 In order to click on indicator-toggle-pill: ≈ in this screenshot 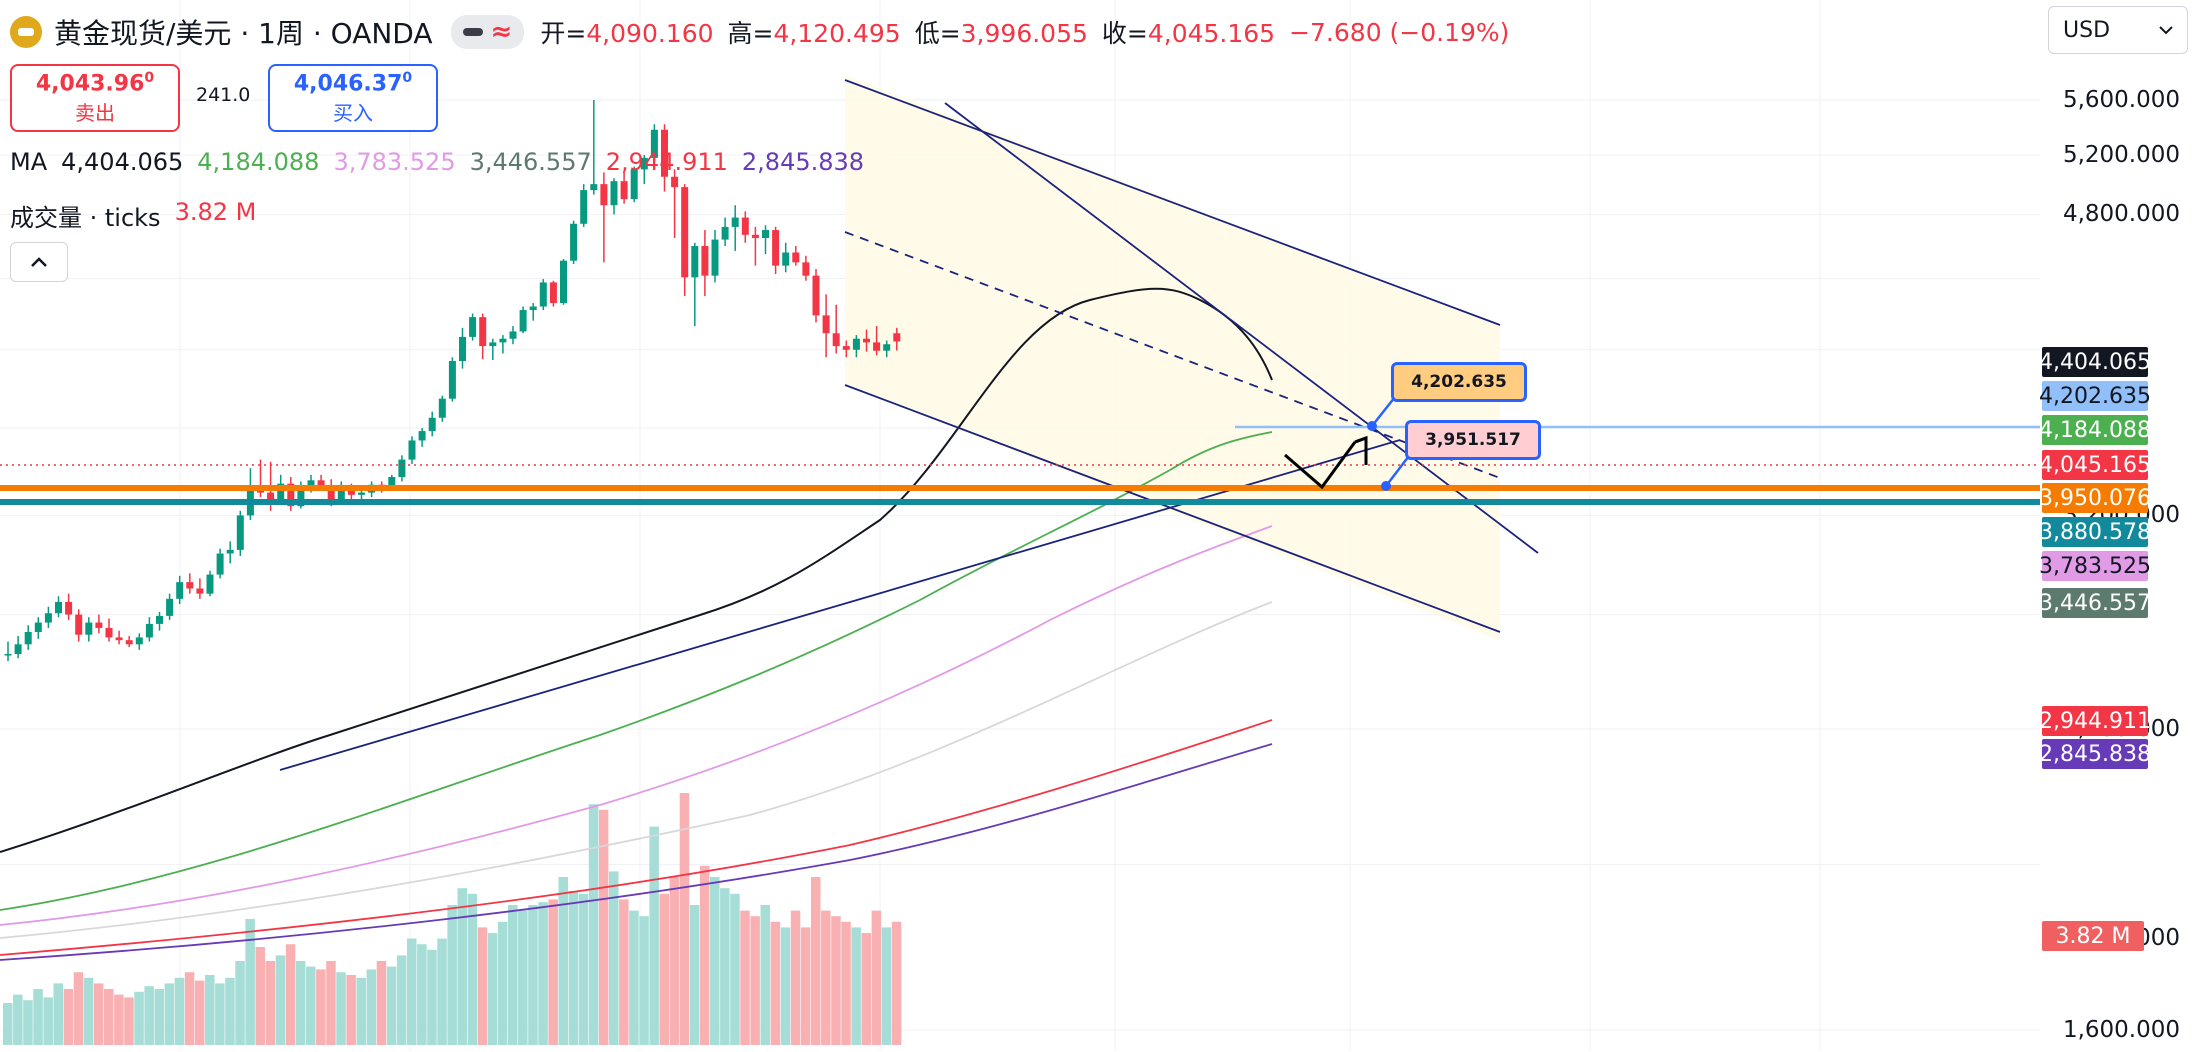, I will do `click(487, 32)`.